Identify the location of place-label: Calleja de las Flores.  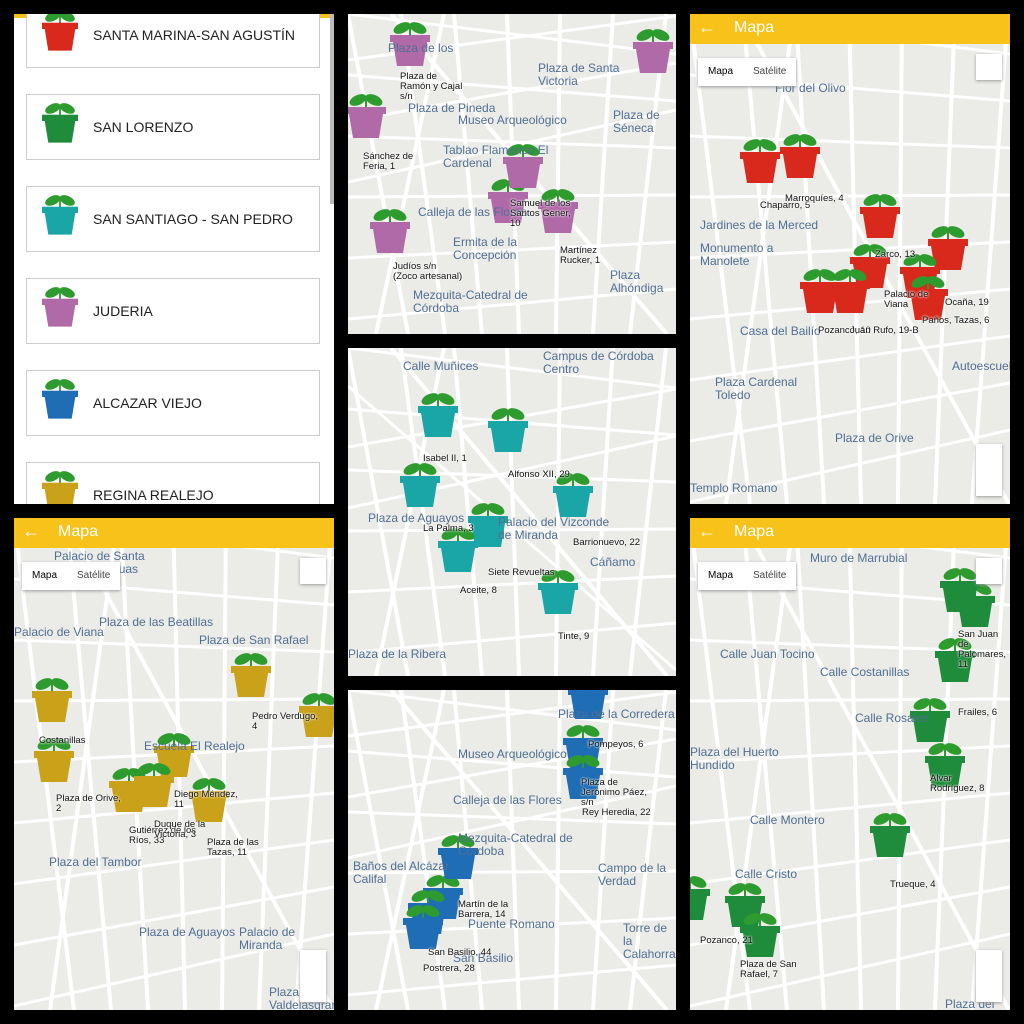
(507, 800).